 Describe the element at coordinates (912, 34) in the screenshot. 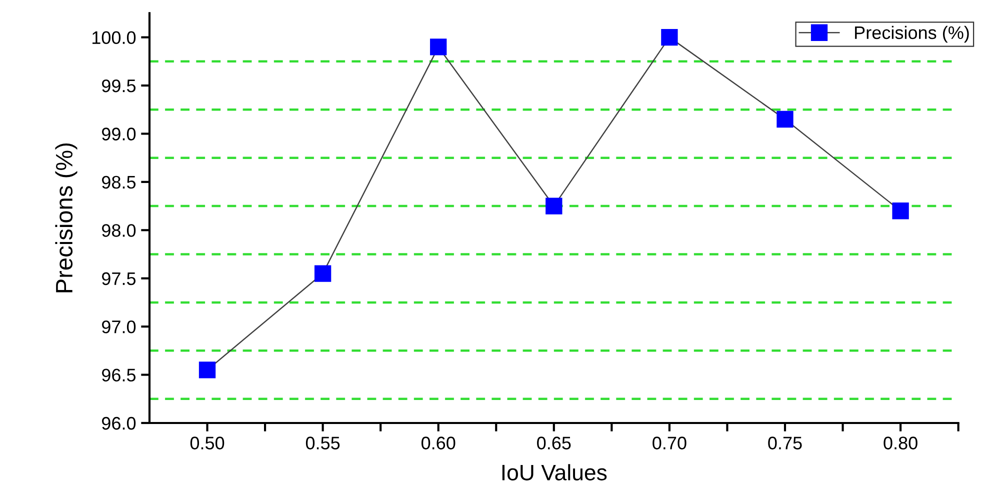

I see `legend-label: Precisions (%)` at that location.